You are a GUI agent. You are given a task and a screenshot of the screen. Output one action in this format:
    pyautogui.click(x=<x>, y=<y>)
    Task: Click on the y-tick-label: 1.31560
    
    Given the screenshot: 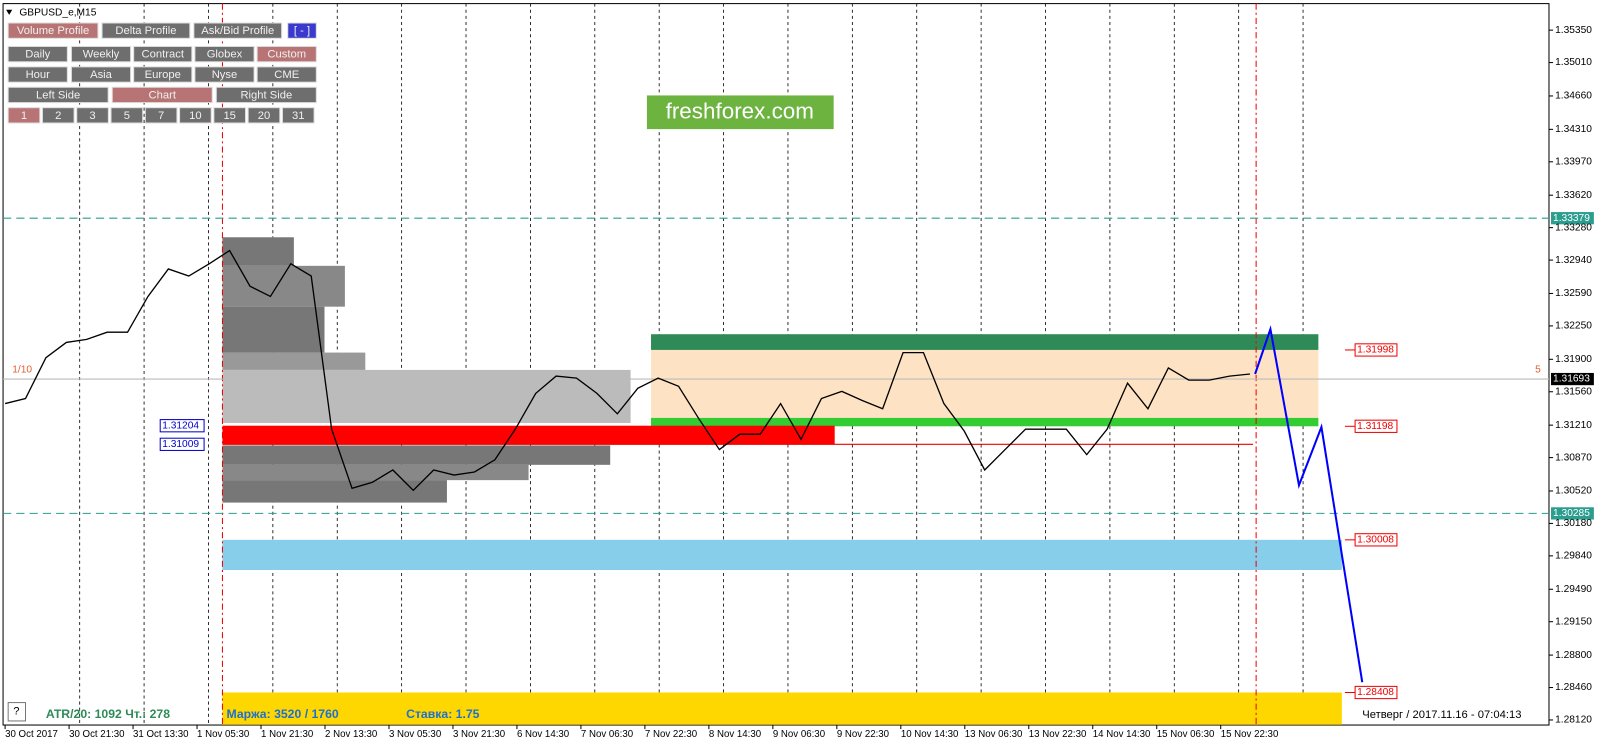 What is the action you would take?
    pyautogui.click(x=1573, y=391)
    